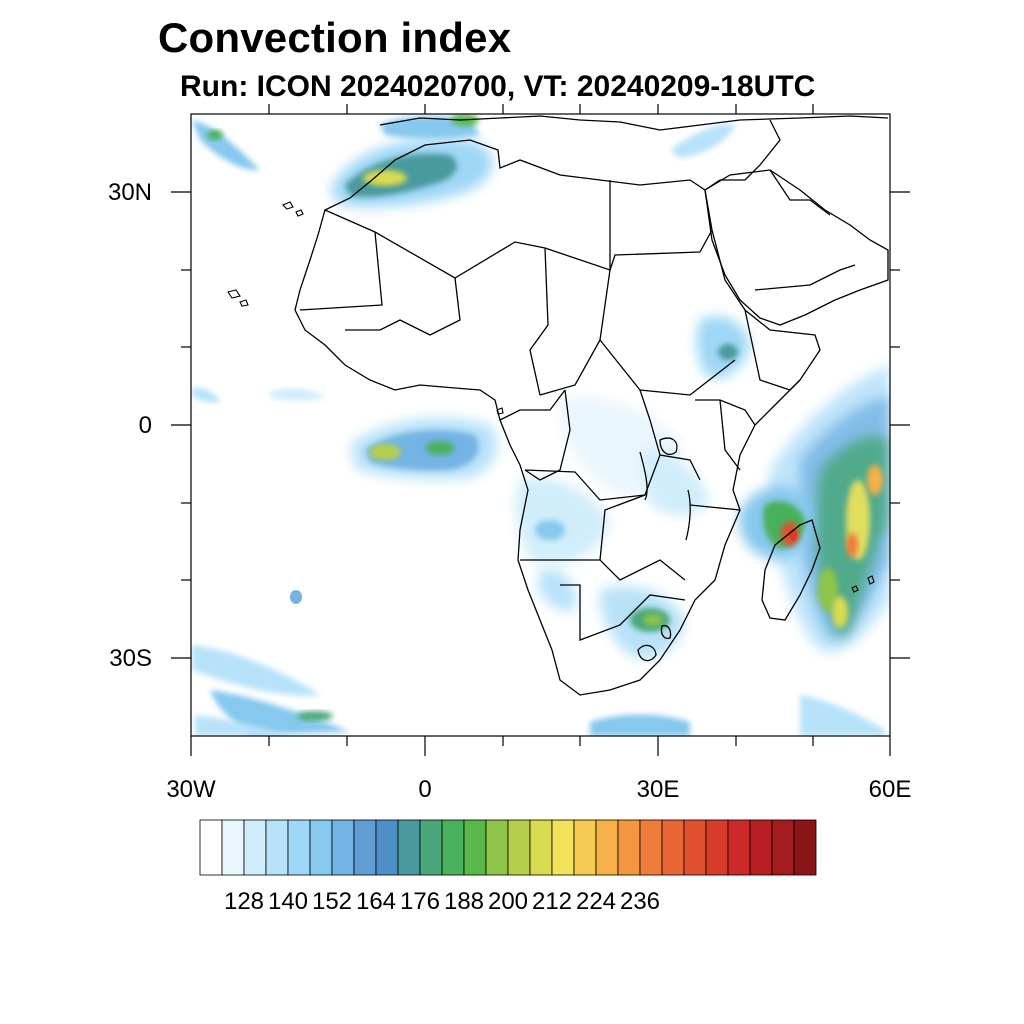  What do you see at coordinates (552, 901) in the screenshot?
I see `colorbar-tick-label: 212` at bounding box center [552, 901].